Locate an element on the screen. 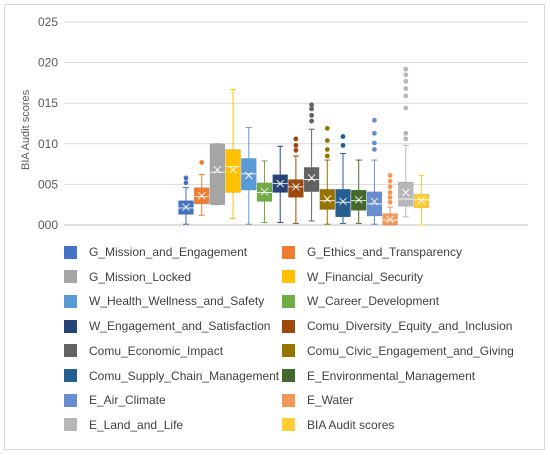 The width and height of the screenshot is (550, 455). y-tick-label: 000 is located at coordinates (48, 225).